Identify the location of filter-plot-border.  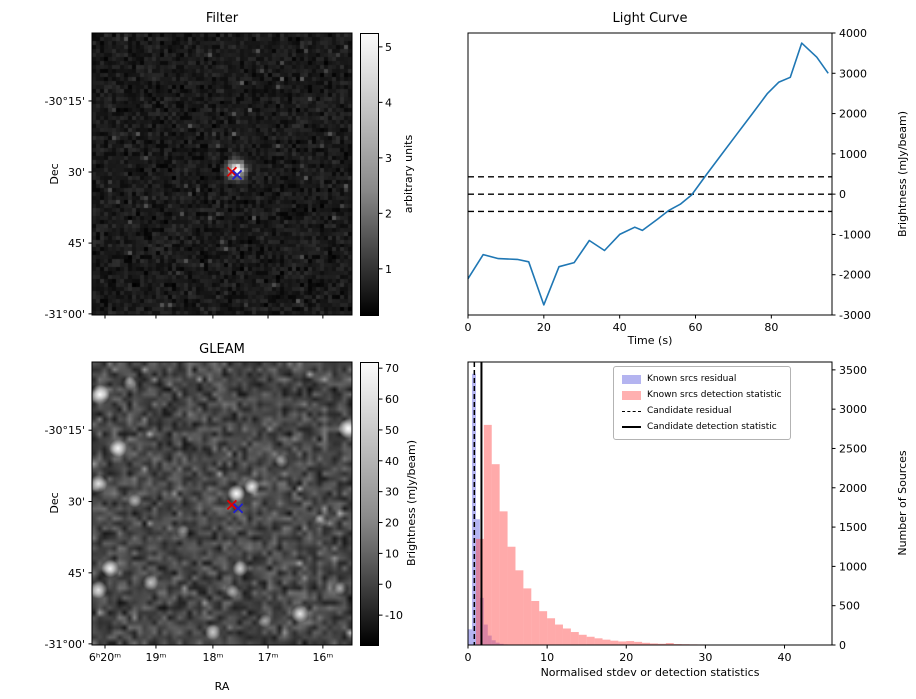
(222, 174).